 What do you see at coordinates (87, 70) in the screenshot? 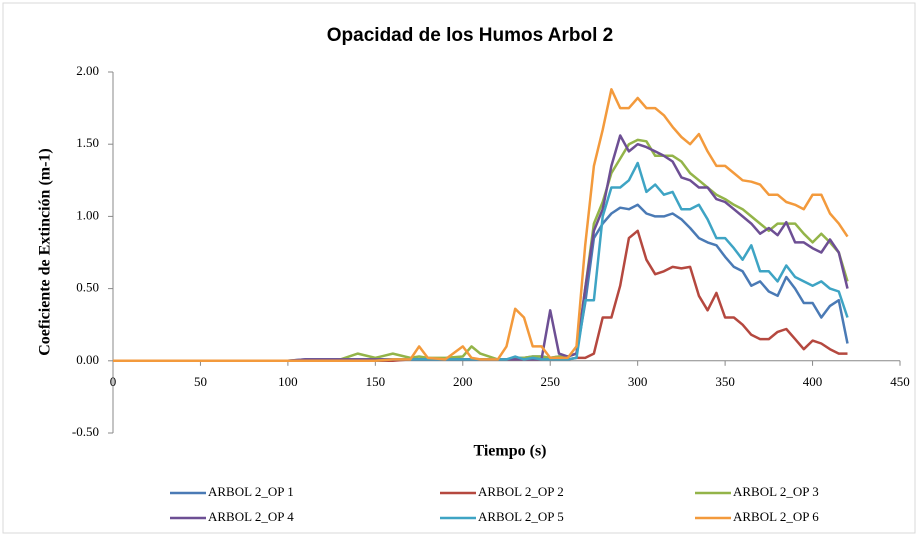
I see `y-tick-label: 2.00` at bounding box center [87, 70].